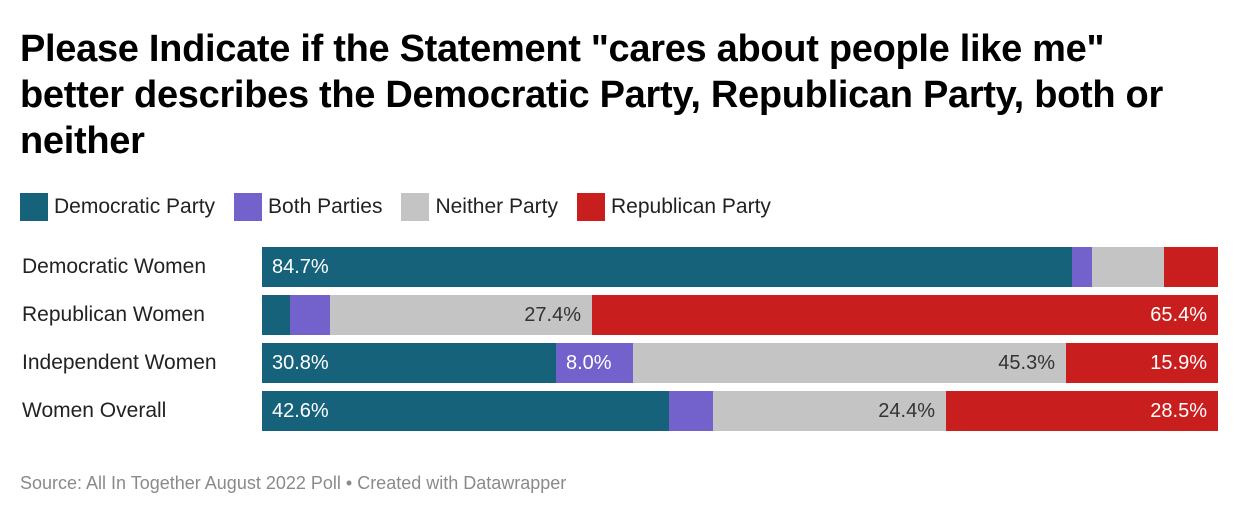  I want to click on category-label: Women Overall, so click(94, 410).